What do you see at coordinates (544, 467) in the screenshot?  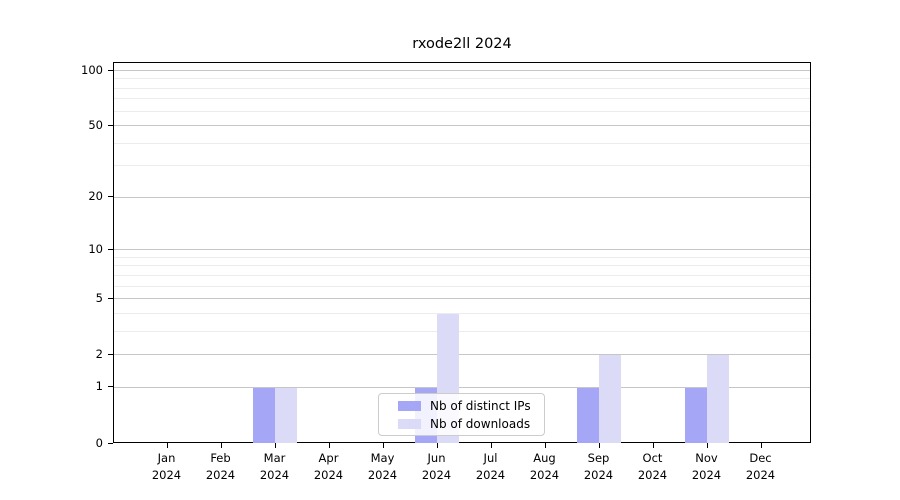 I see `x-tick-label-aug: Aug 2024` at bounding box center [544, 467].